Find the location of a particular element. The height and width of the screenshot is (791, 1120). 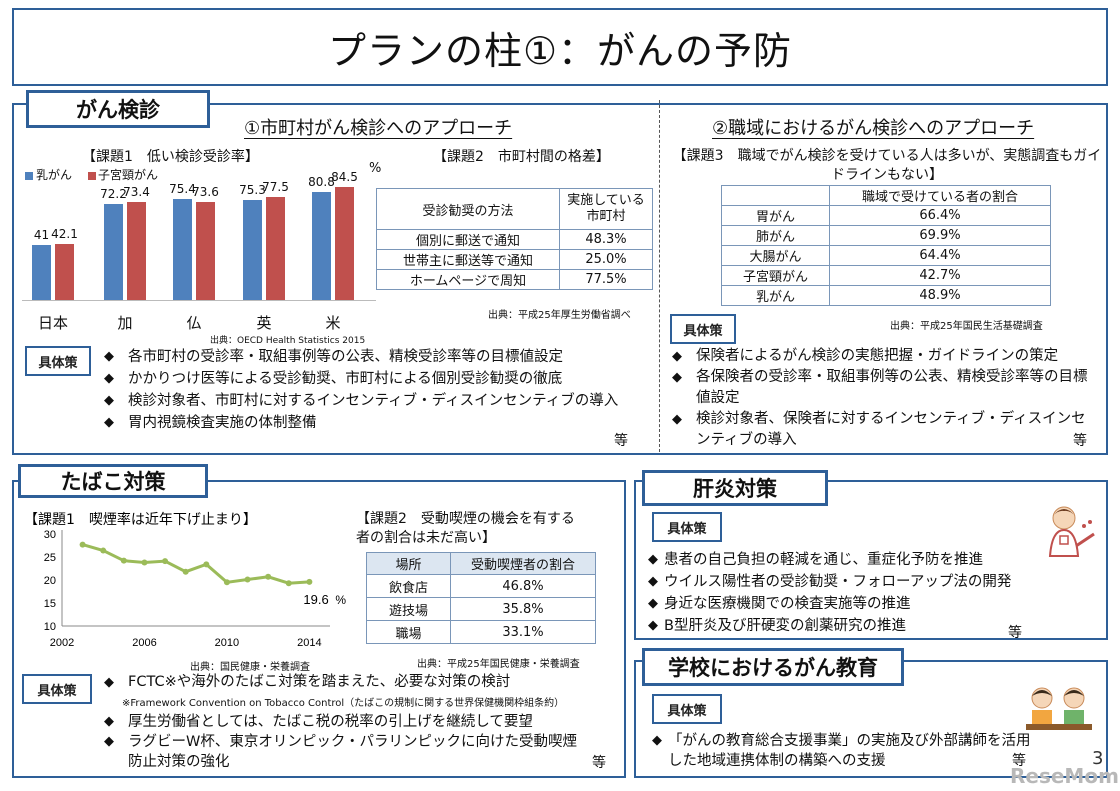

list-item: 厚生労働省としては、たばこ税の税率の引上げを継続して要望 is located at coordinates (340, 722).